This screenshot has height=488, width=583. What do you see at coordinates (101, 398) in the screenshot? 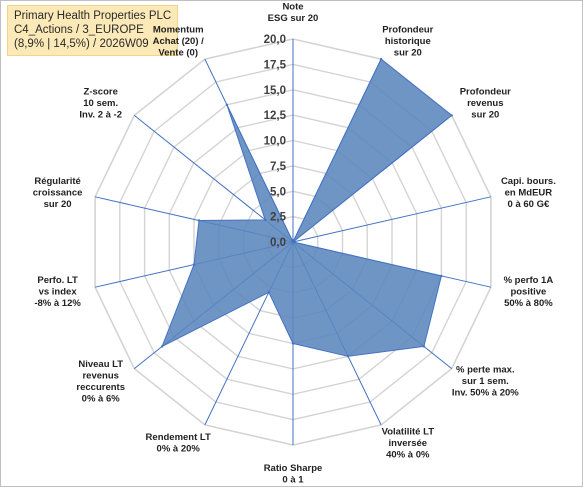
I see `axis-label-line: 0% à 6%` at bounding box center [101, 398].